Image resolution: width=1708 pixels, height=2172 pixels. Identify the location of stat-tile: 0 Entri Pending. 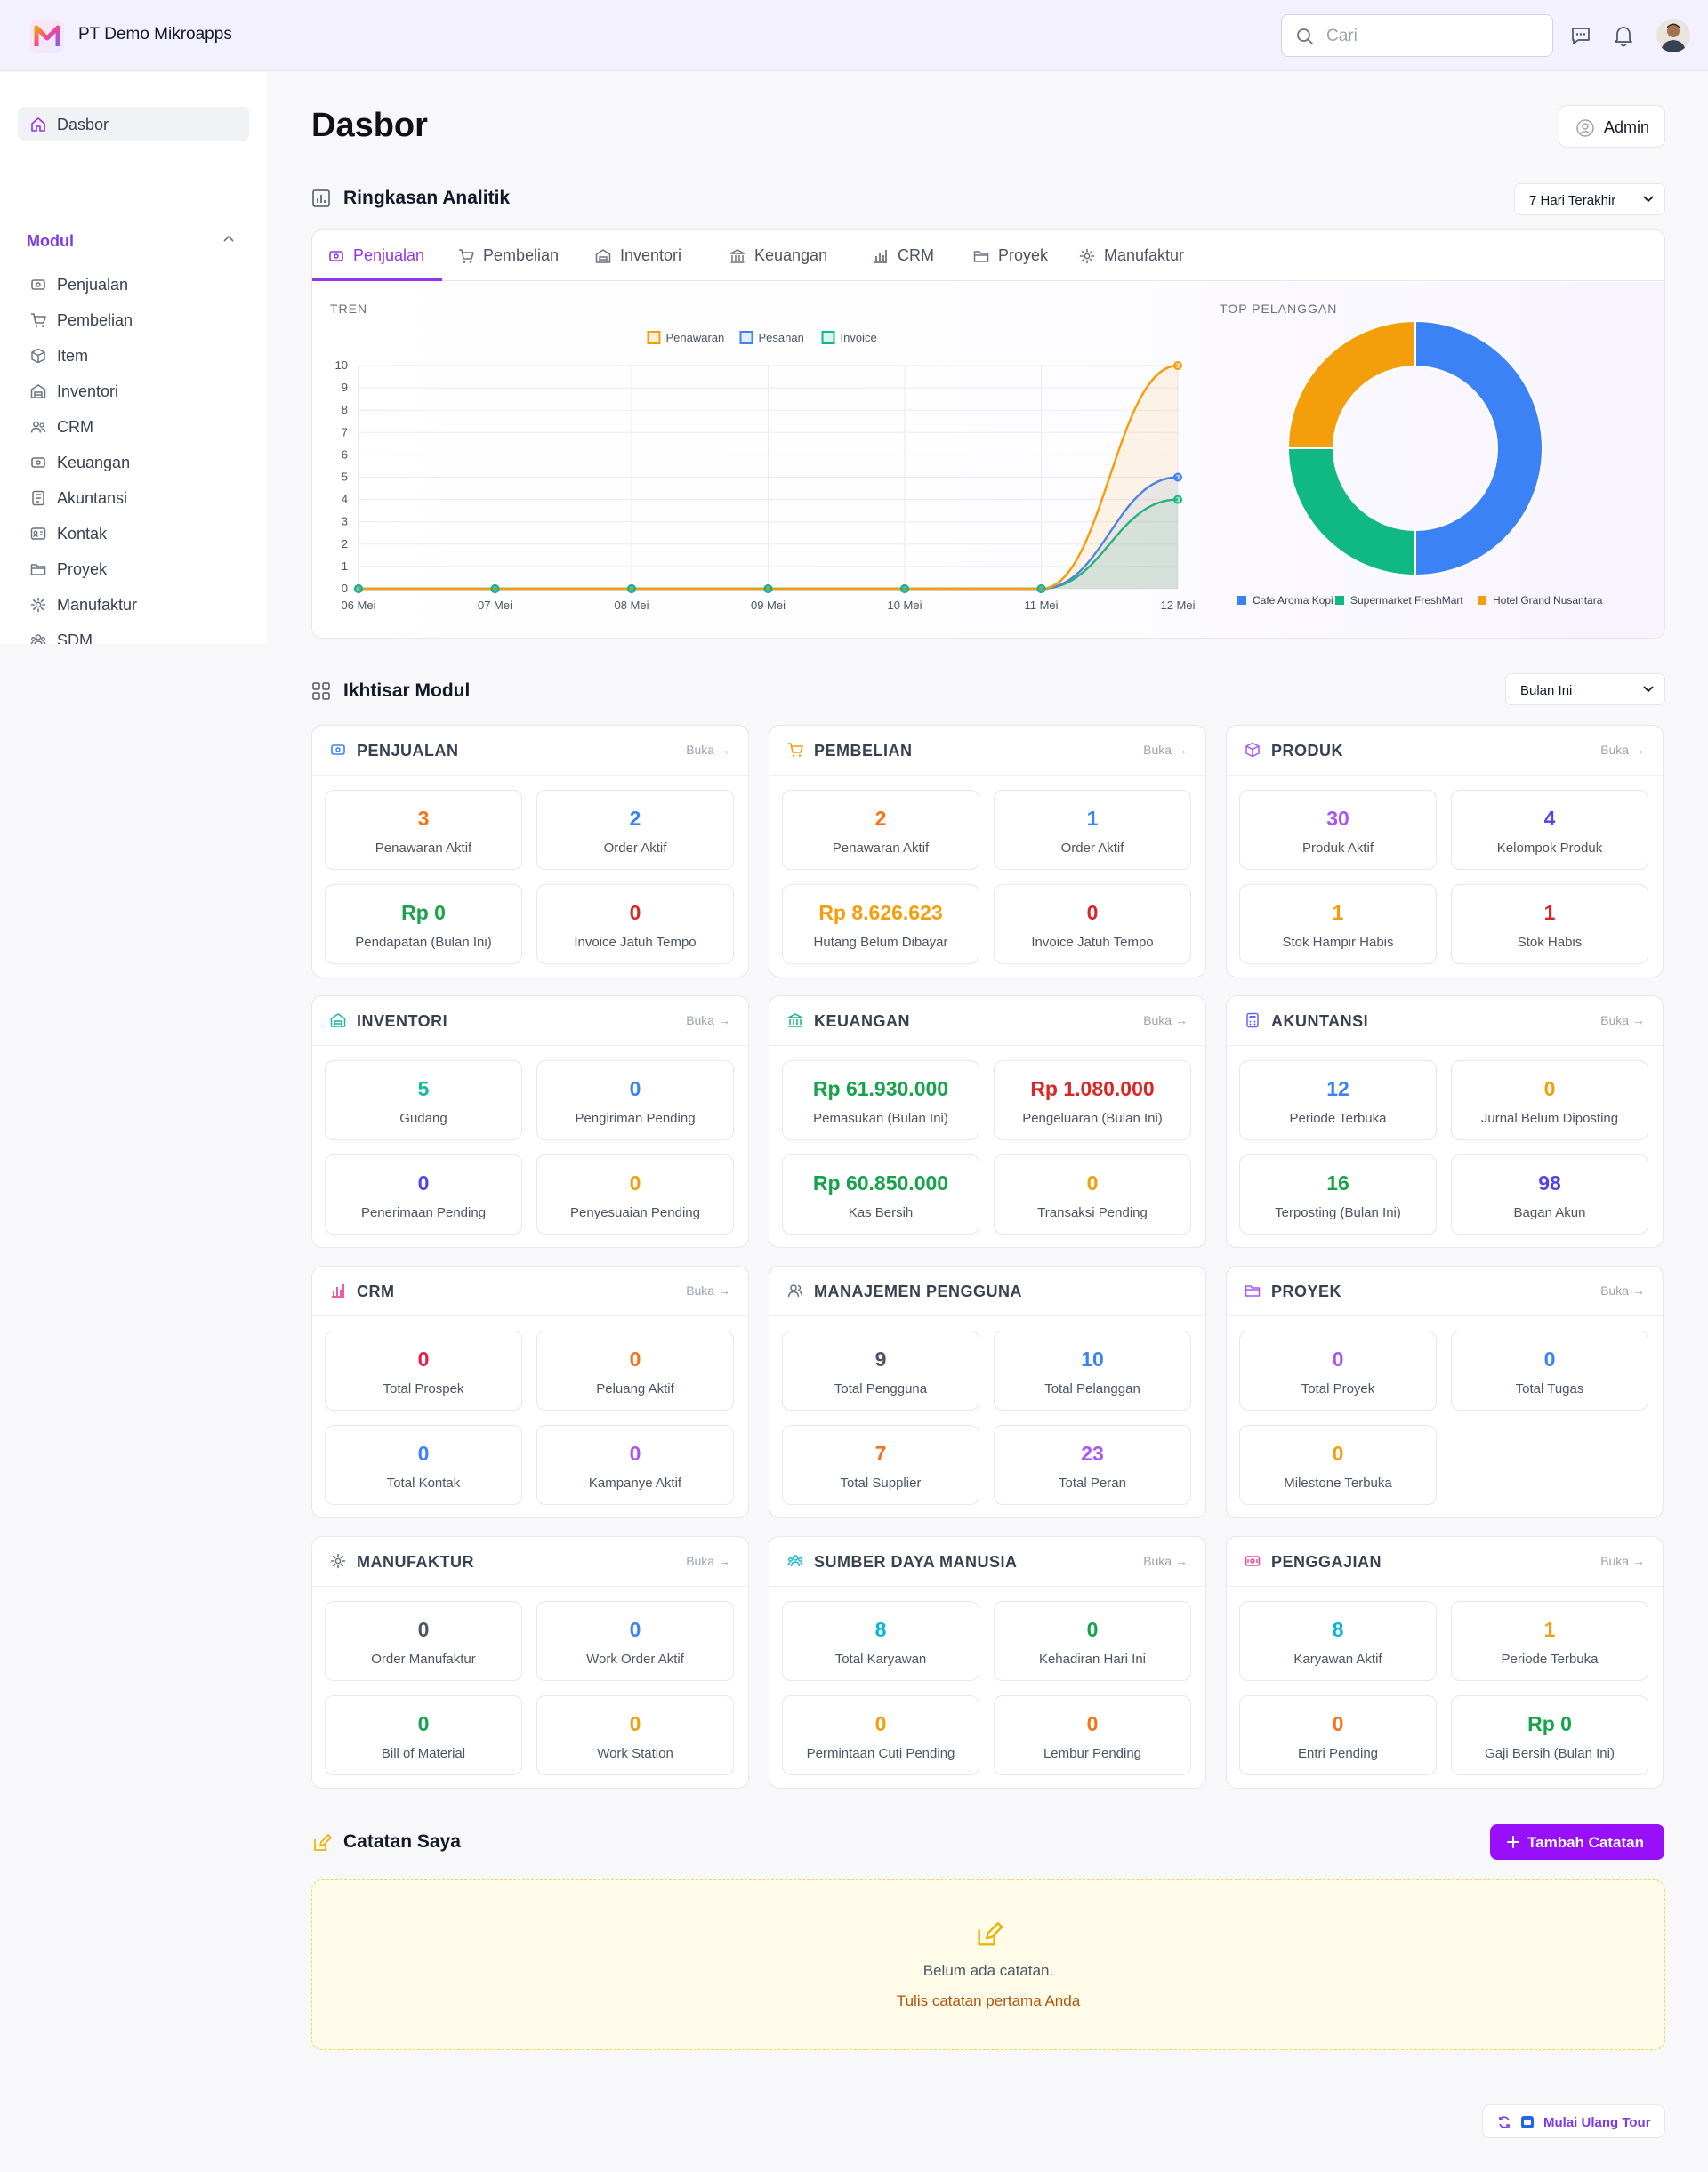
(1338, 1735).